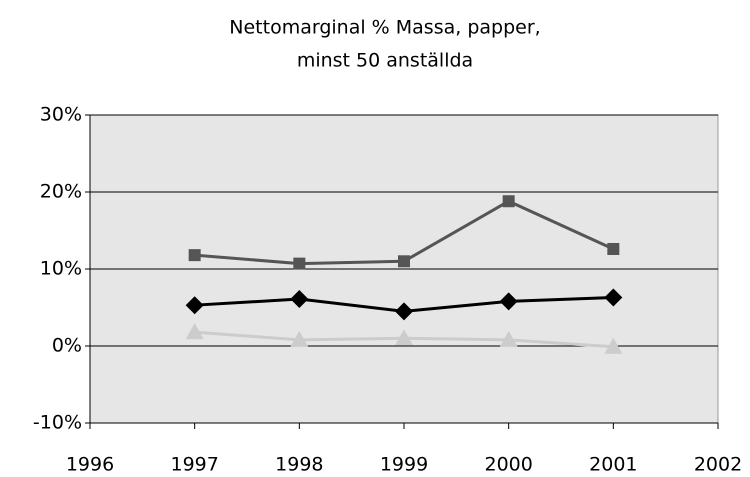 This screenshot has height=477, width=750. I want to click on x-tick-label: 2000, so click(508, 465).